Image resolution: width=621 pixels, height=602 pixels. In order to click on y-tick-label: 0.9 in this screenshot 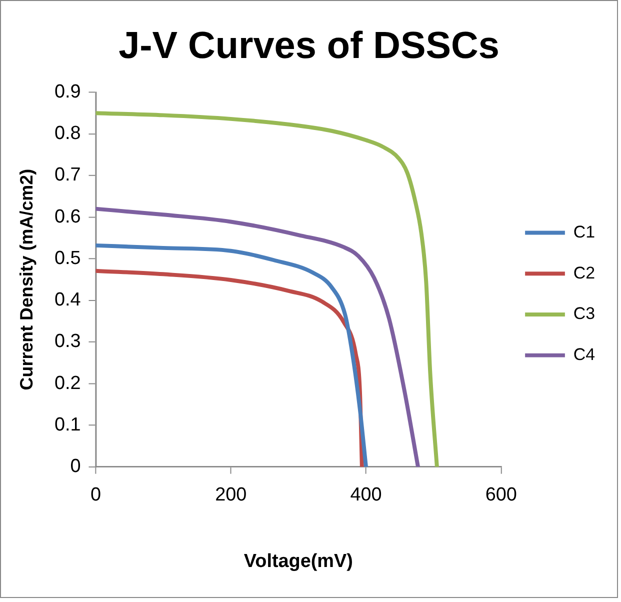, I will do `click(67, 92)`.